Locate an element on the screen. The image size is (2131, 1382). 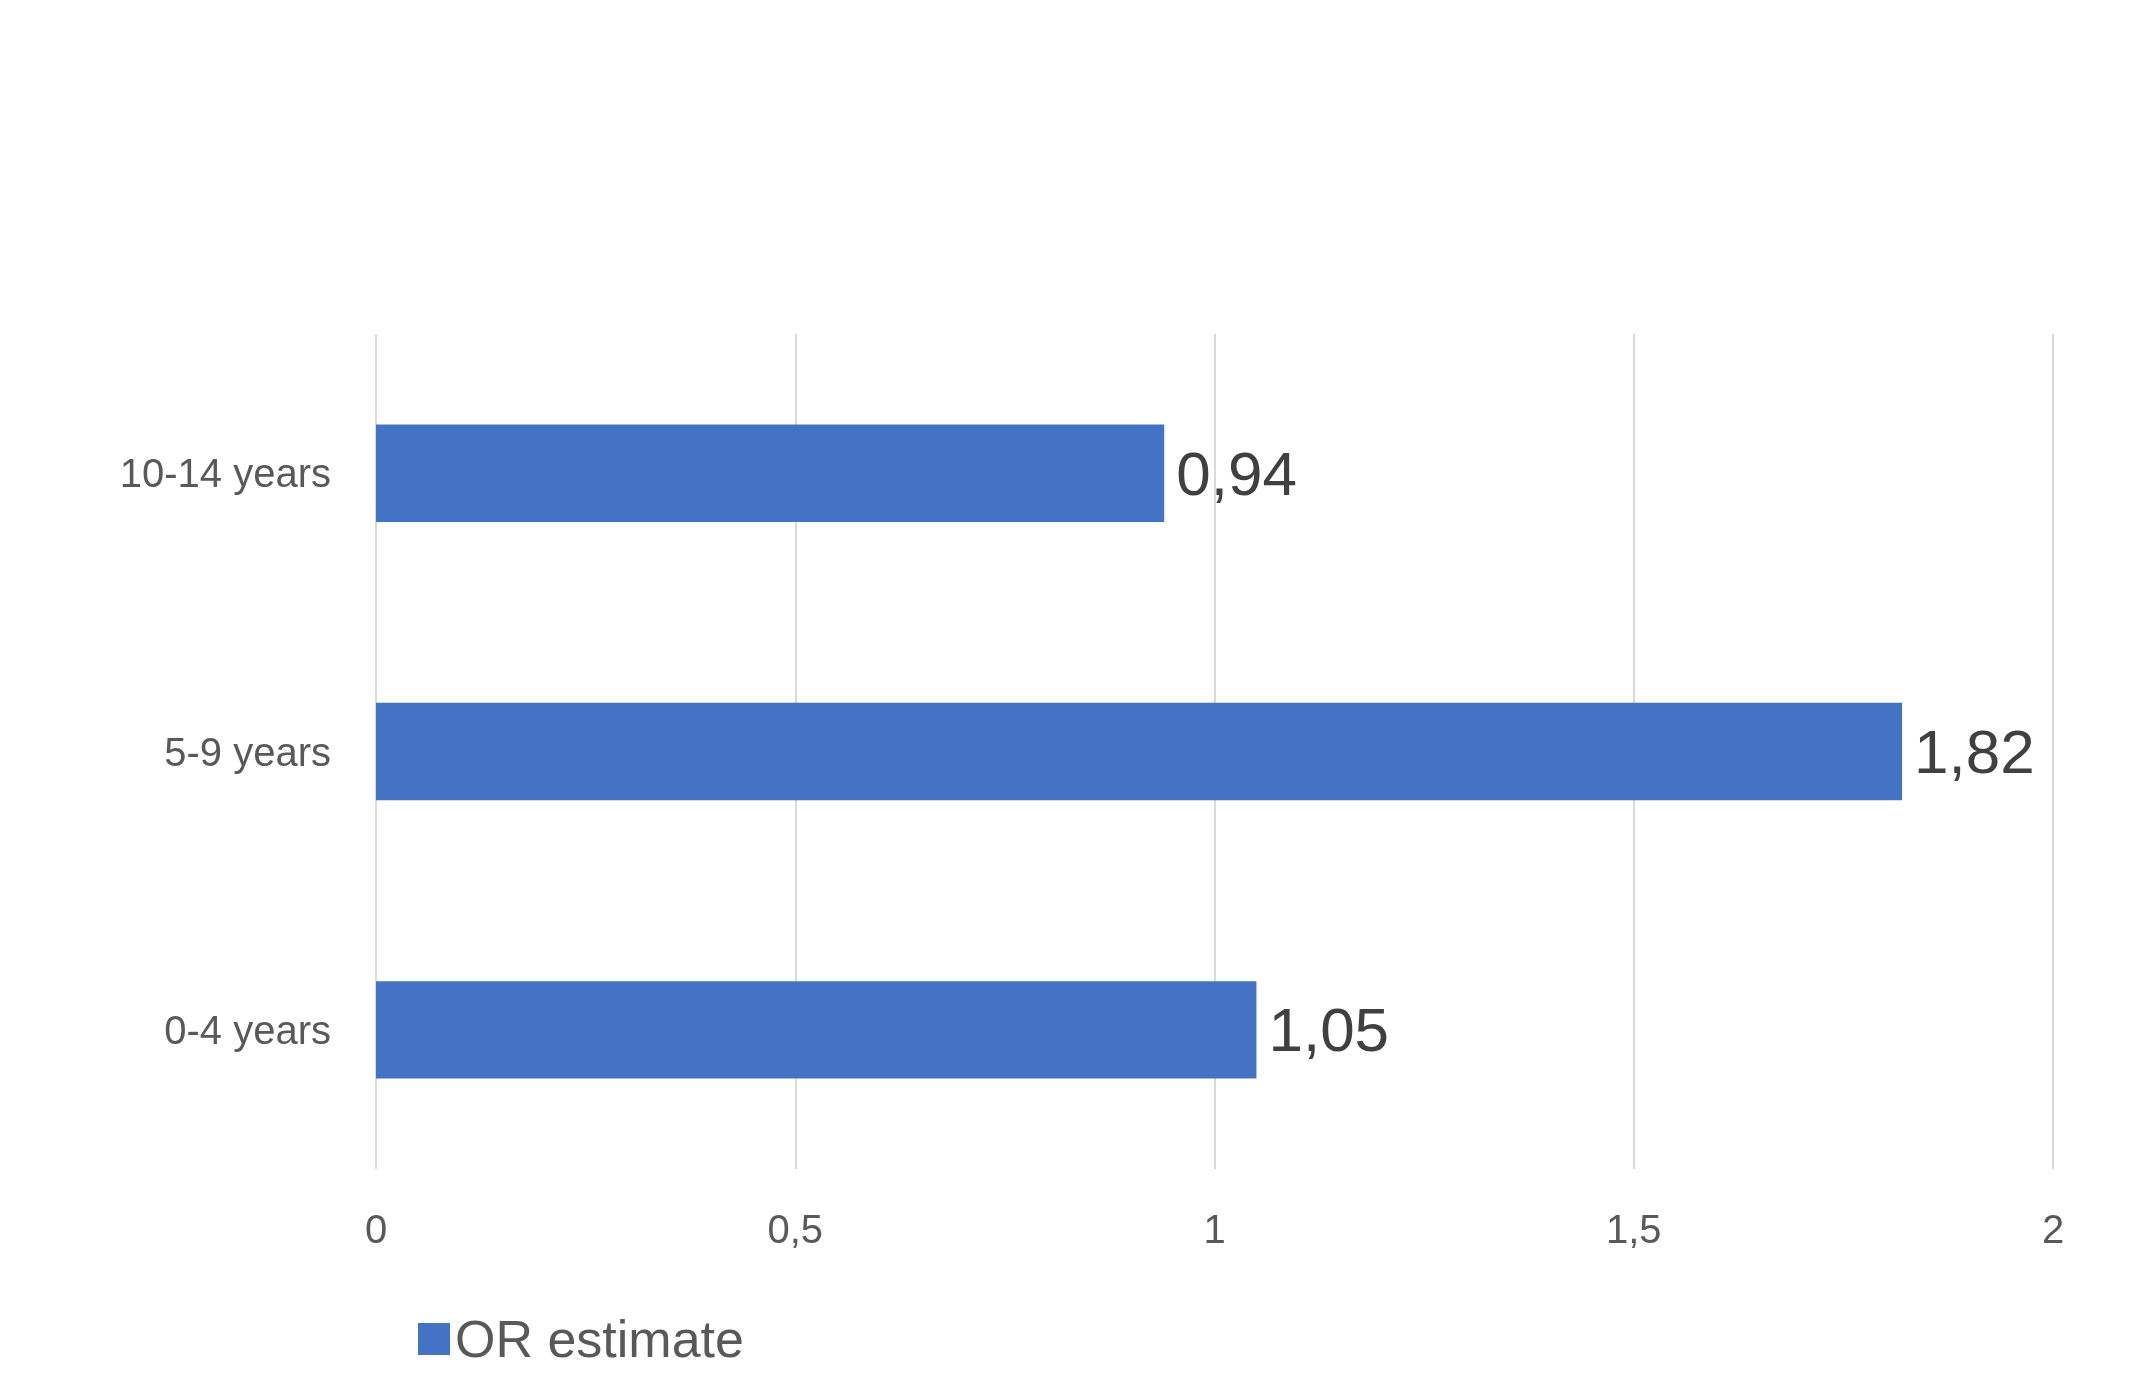
x-tick-label: 0,5 is located at coordinates (795, 1229).